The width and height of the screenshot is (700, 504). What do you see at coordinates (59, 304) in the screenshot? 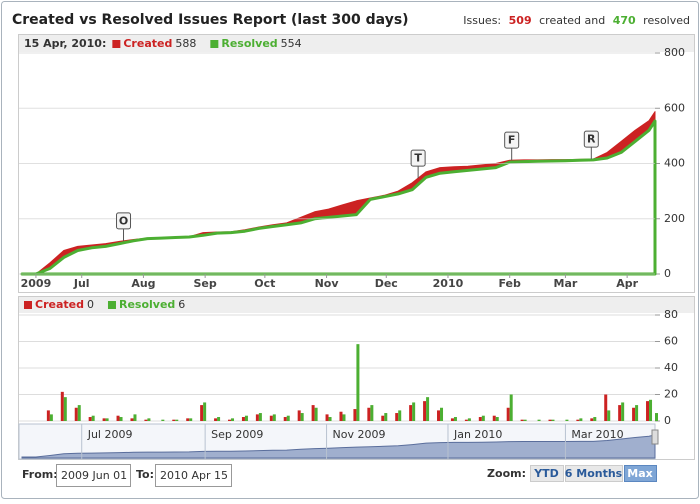
I see `legend-name: Created` at bounding box center [59, 304].